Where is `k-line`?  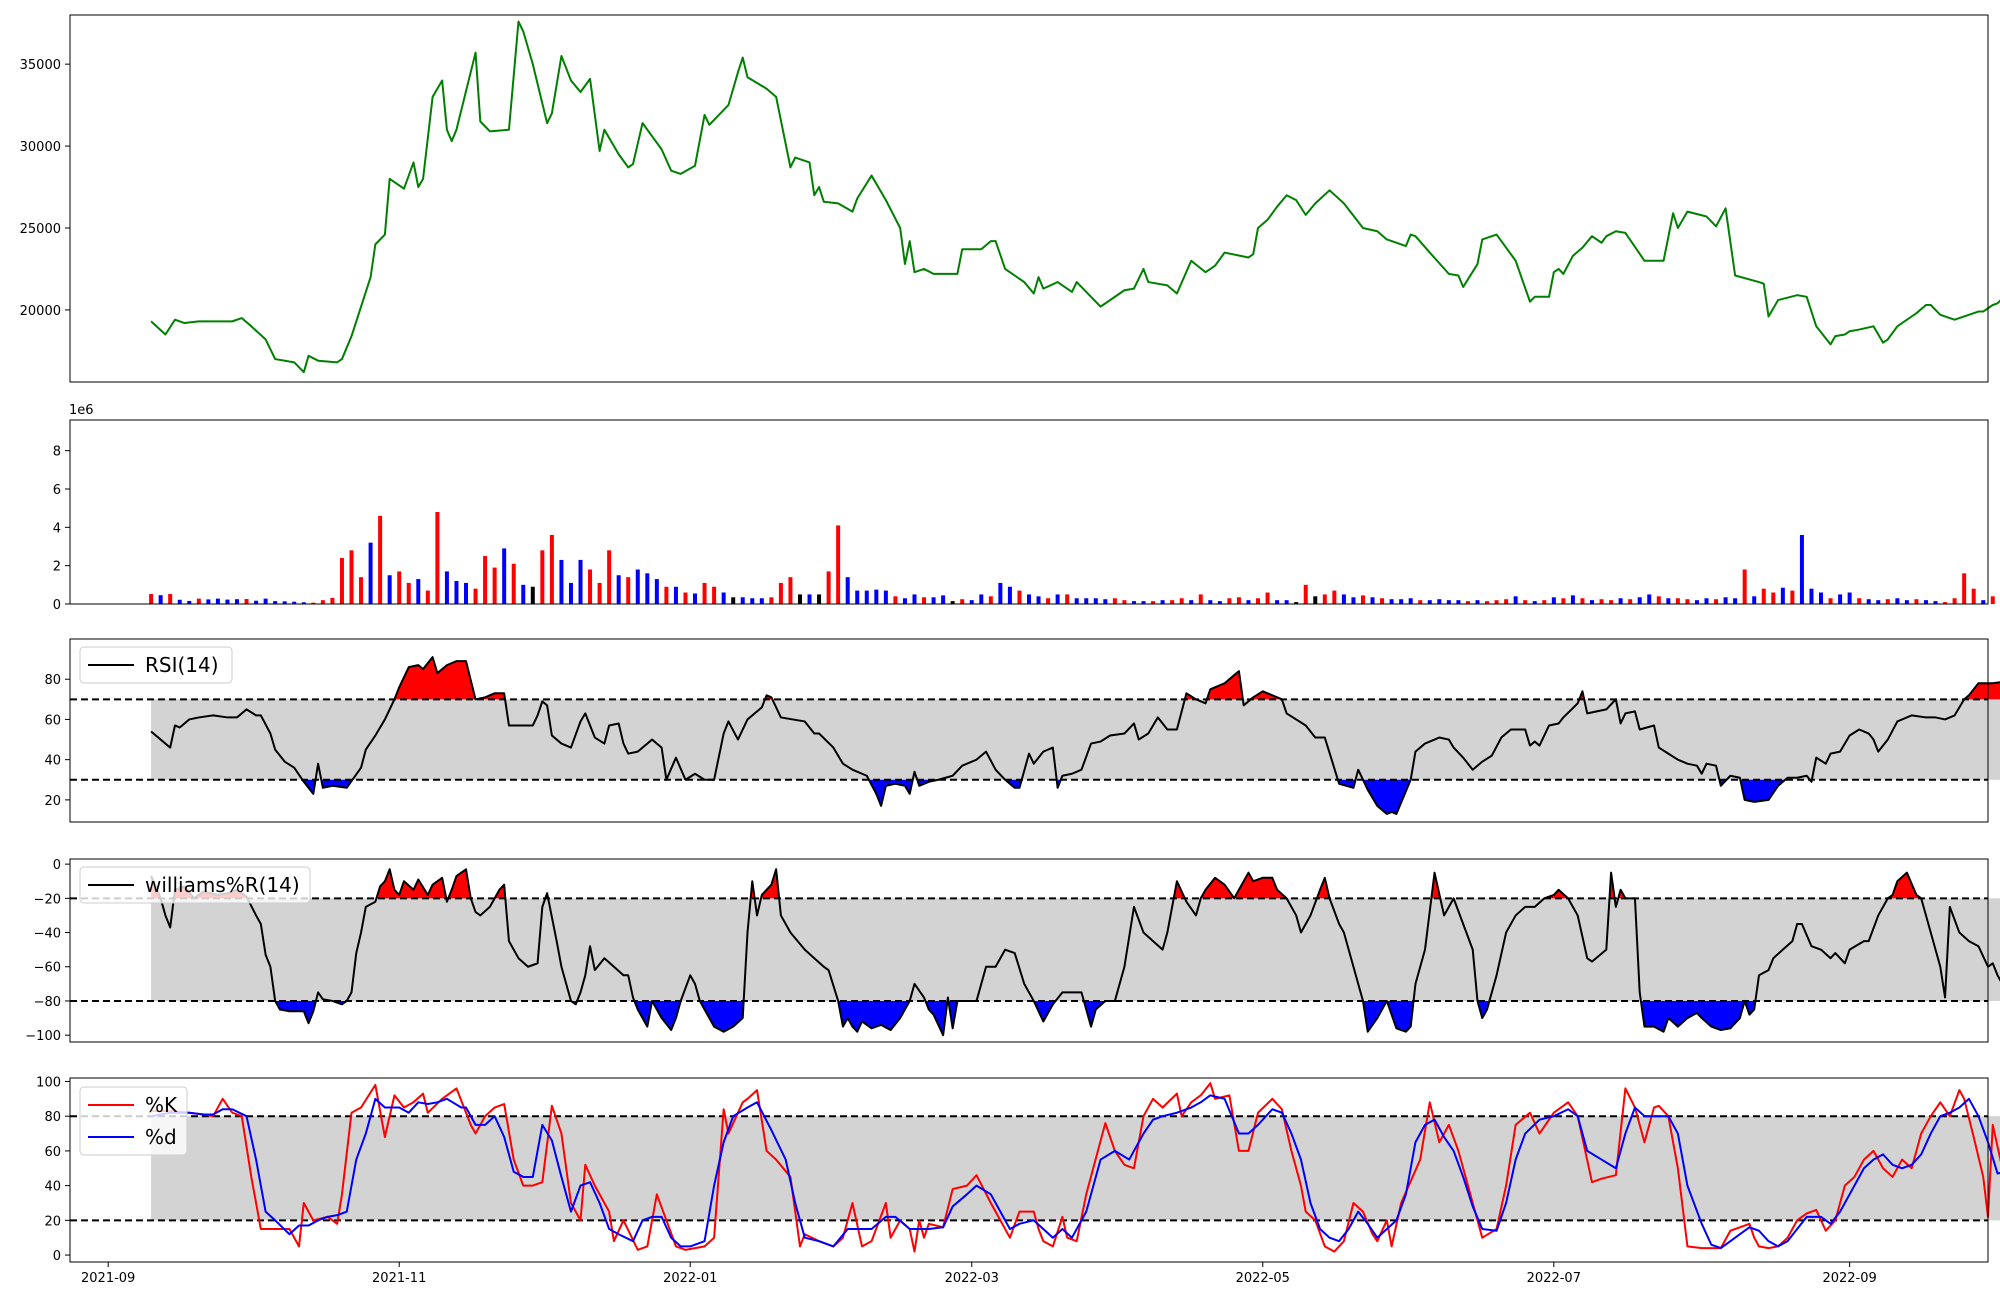 k-line is located at coordinates (1075, 1167).